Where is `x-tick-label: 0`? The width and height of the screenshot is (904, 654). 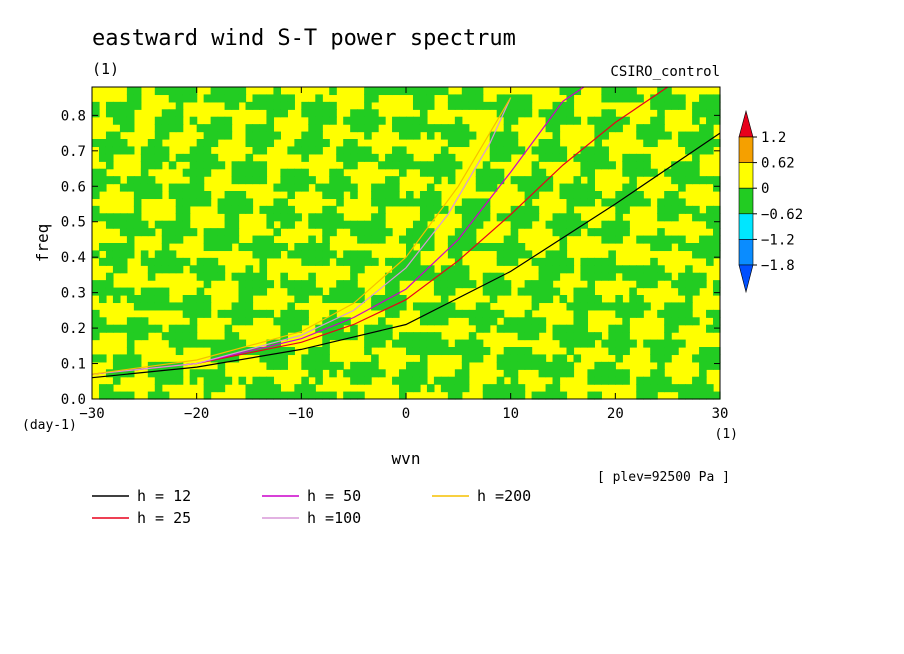
x-tick-label: 0 is located at coordinates (406, 414).